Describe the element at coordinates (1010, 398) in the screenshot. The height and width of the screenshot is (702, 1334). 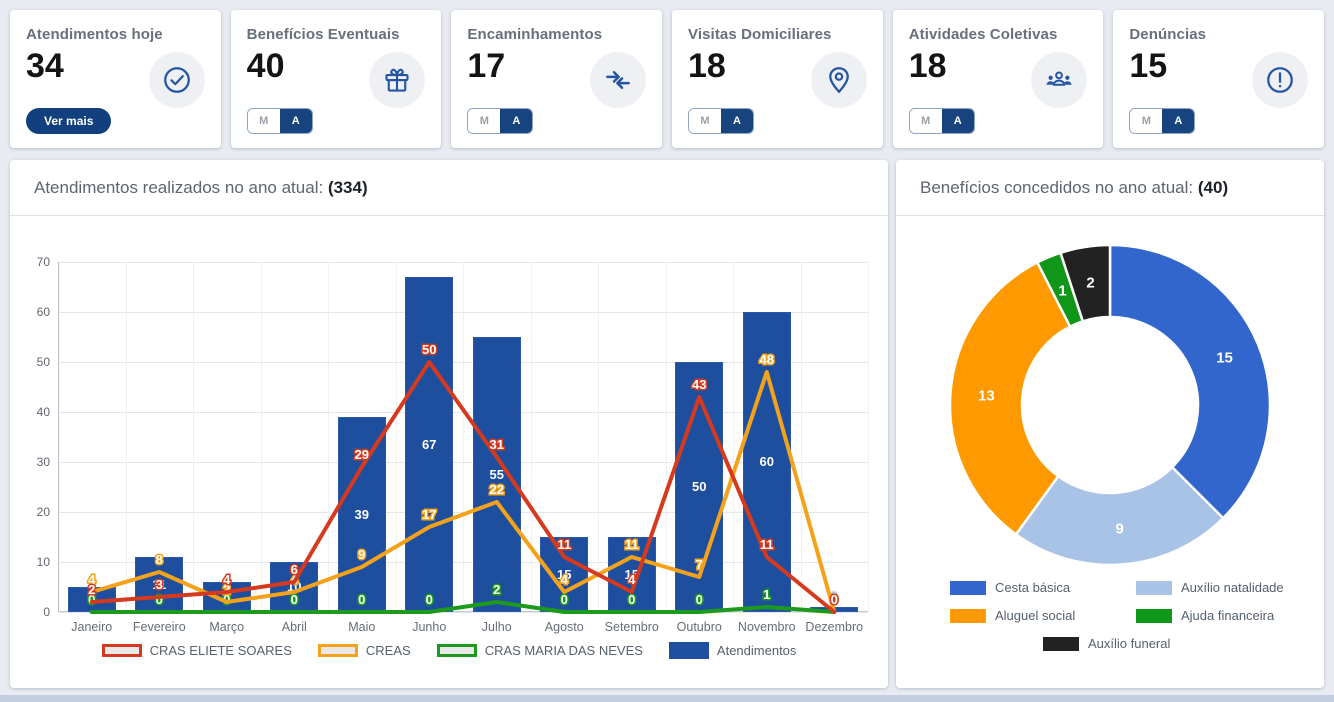
I see `donut-slice-aluguel-social` at that location.